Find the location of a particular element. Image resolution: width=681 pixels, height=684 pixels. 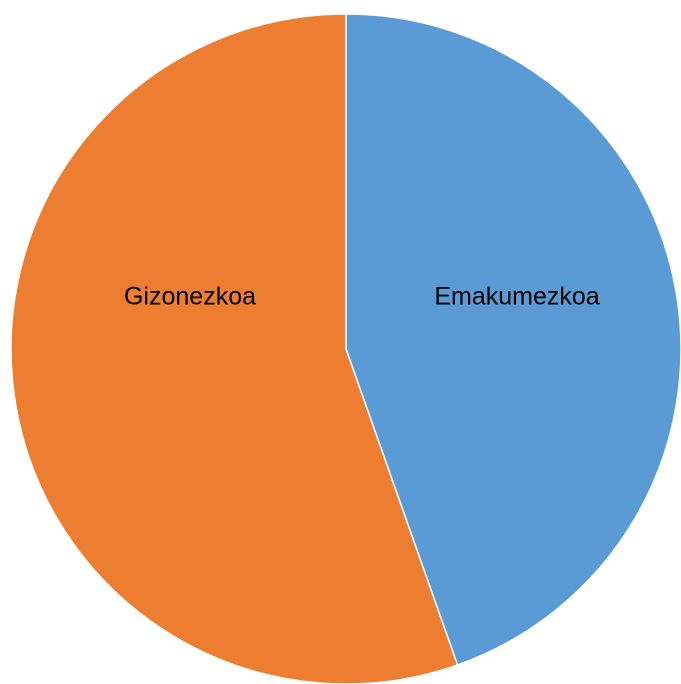

slice-label: Gizonezkoa is located at coordinates (190, 297).